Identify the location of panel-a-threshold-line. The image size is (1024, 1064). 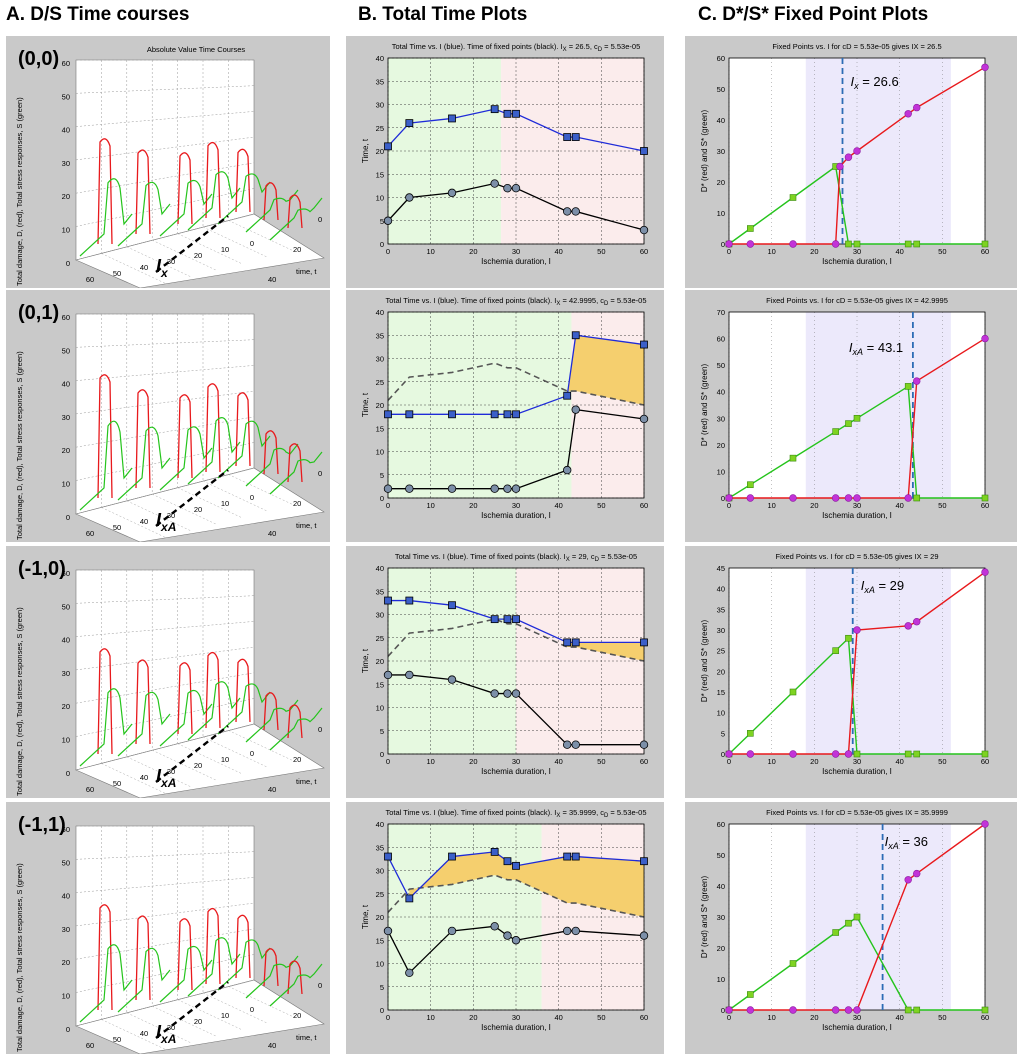
(192, 498).